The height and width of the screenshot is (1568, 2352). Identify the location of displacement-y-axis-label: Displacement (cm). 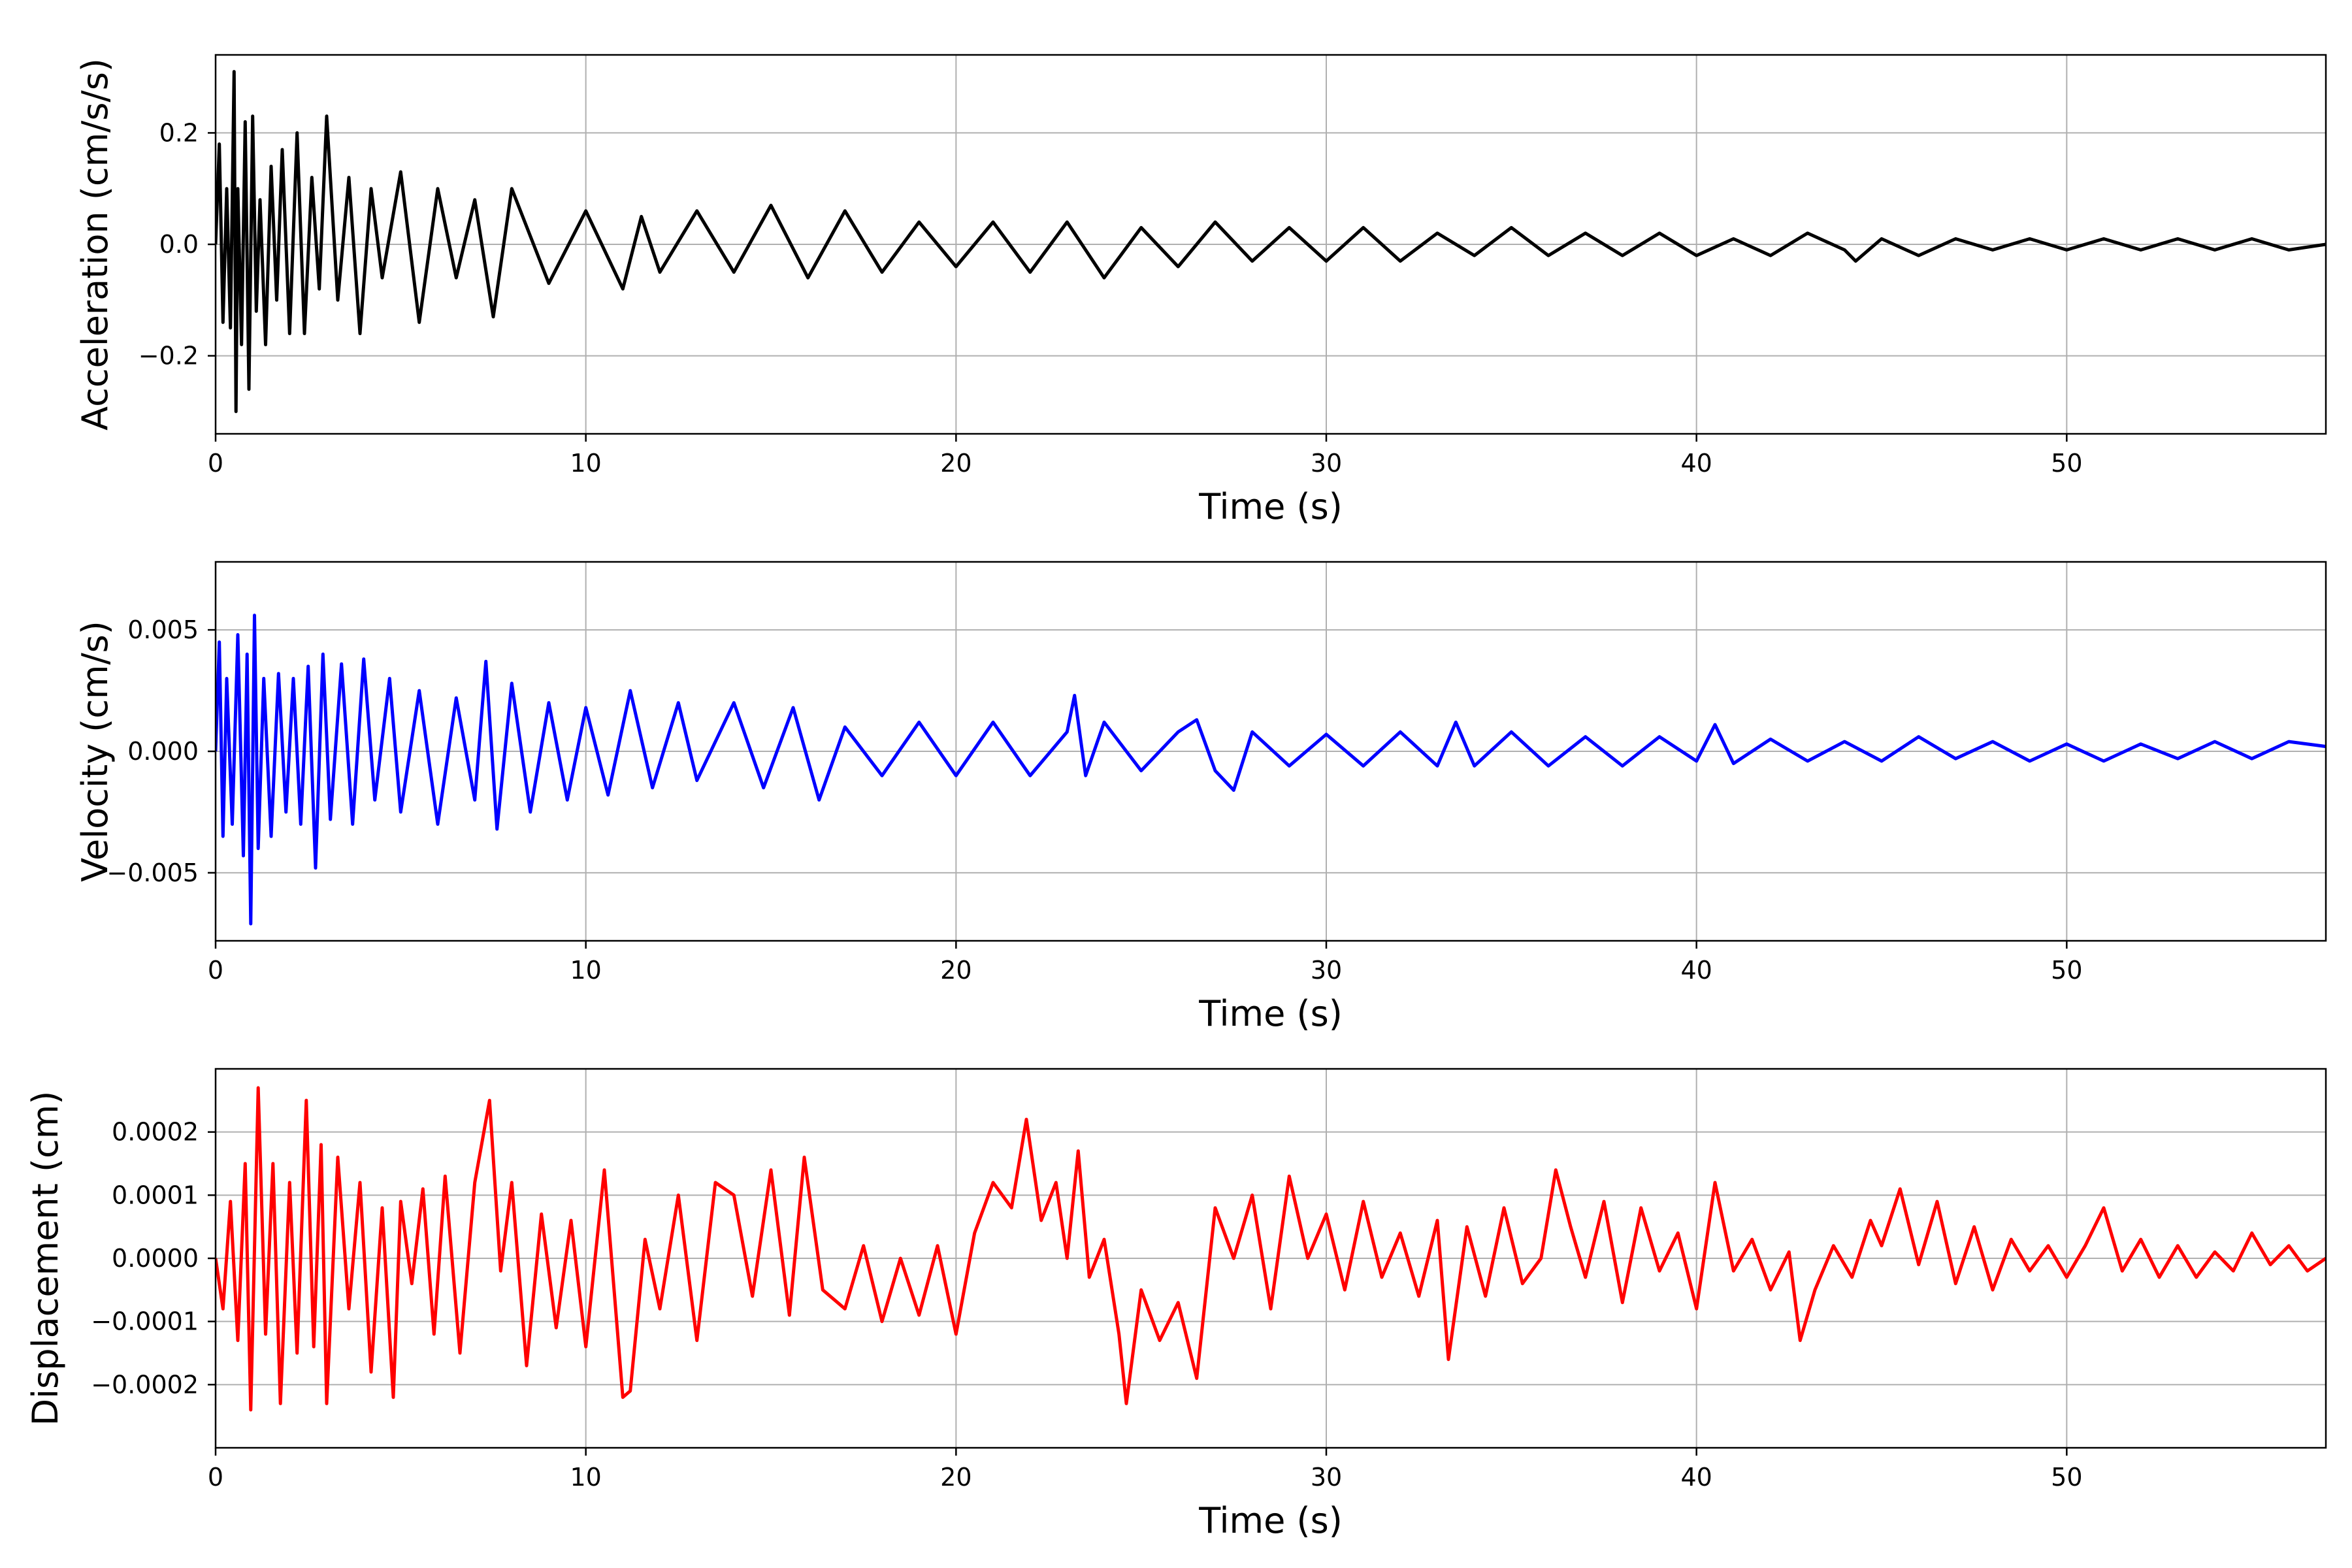
(45, 1258).